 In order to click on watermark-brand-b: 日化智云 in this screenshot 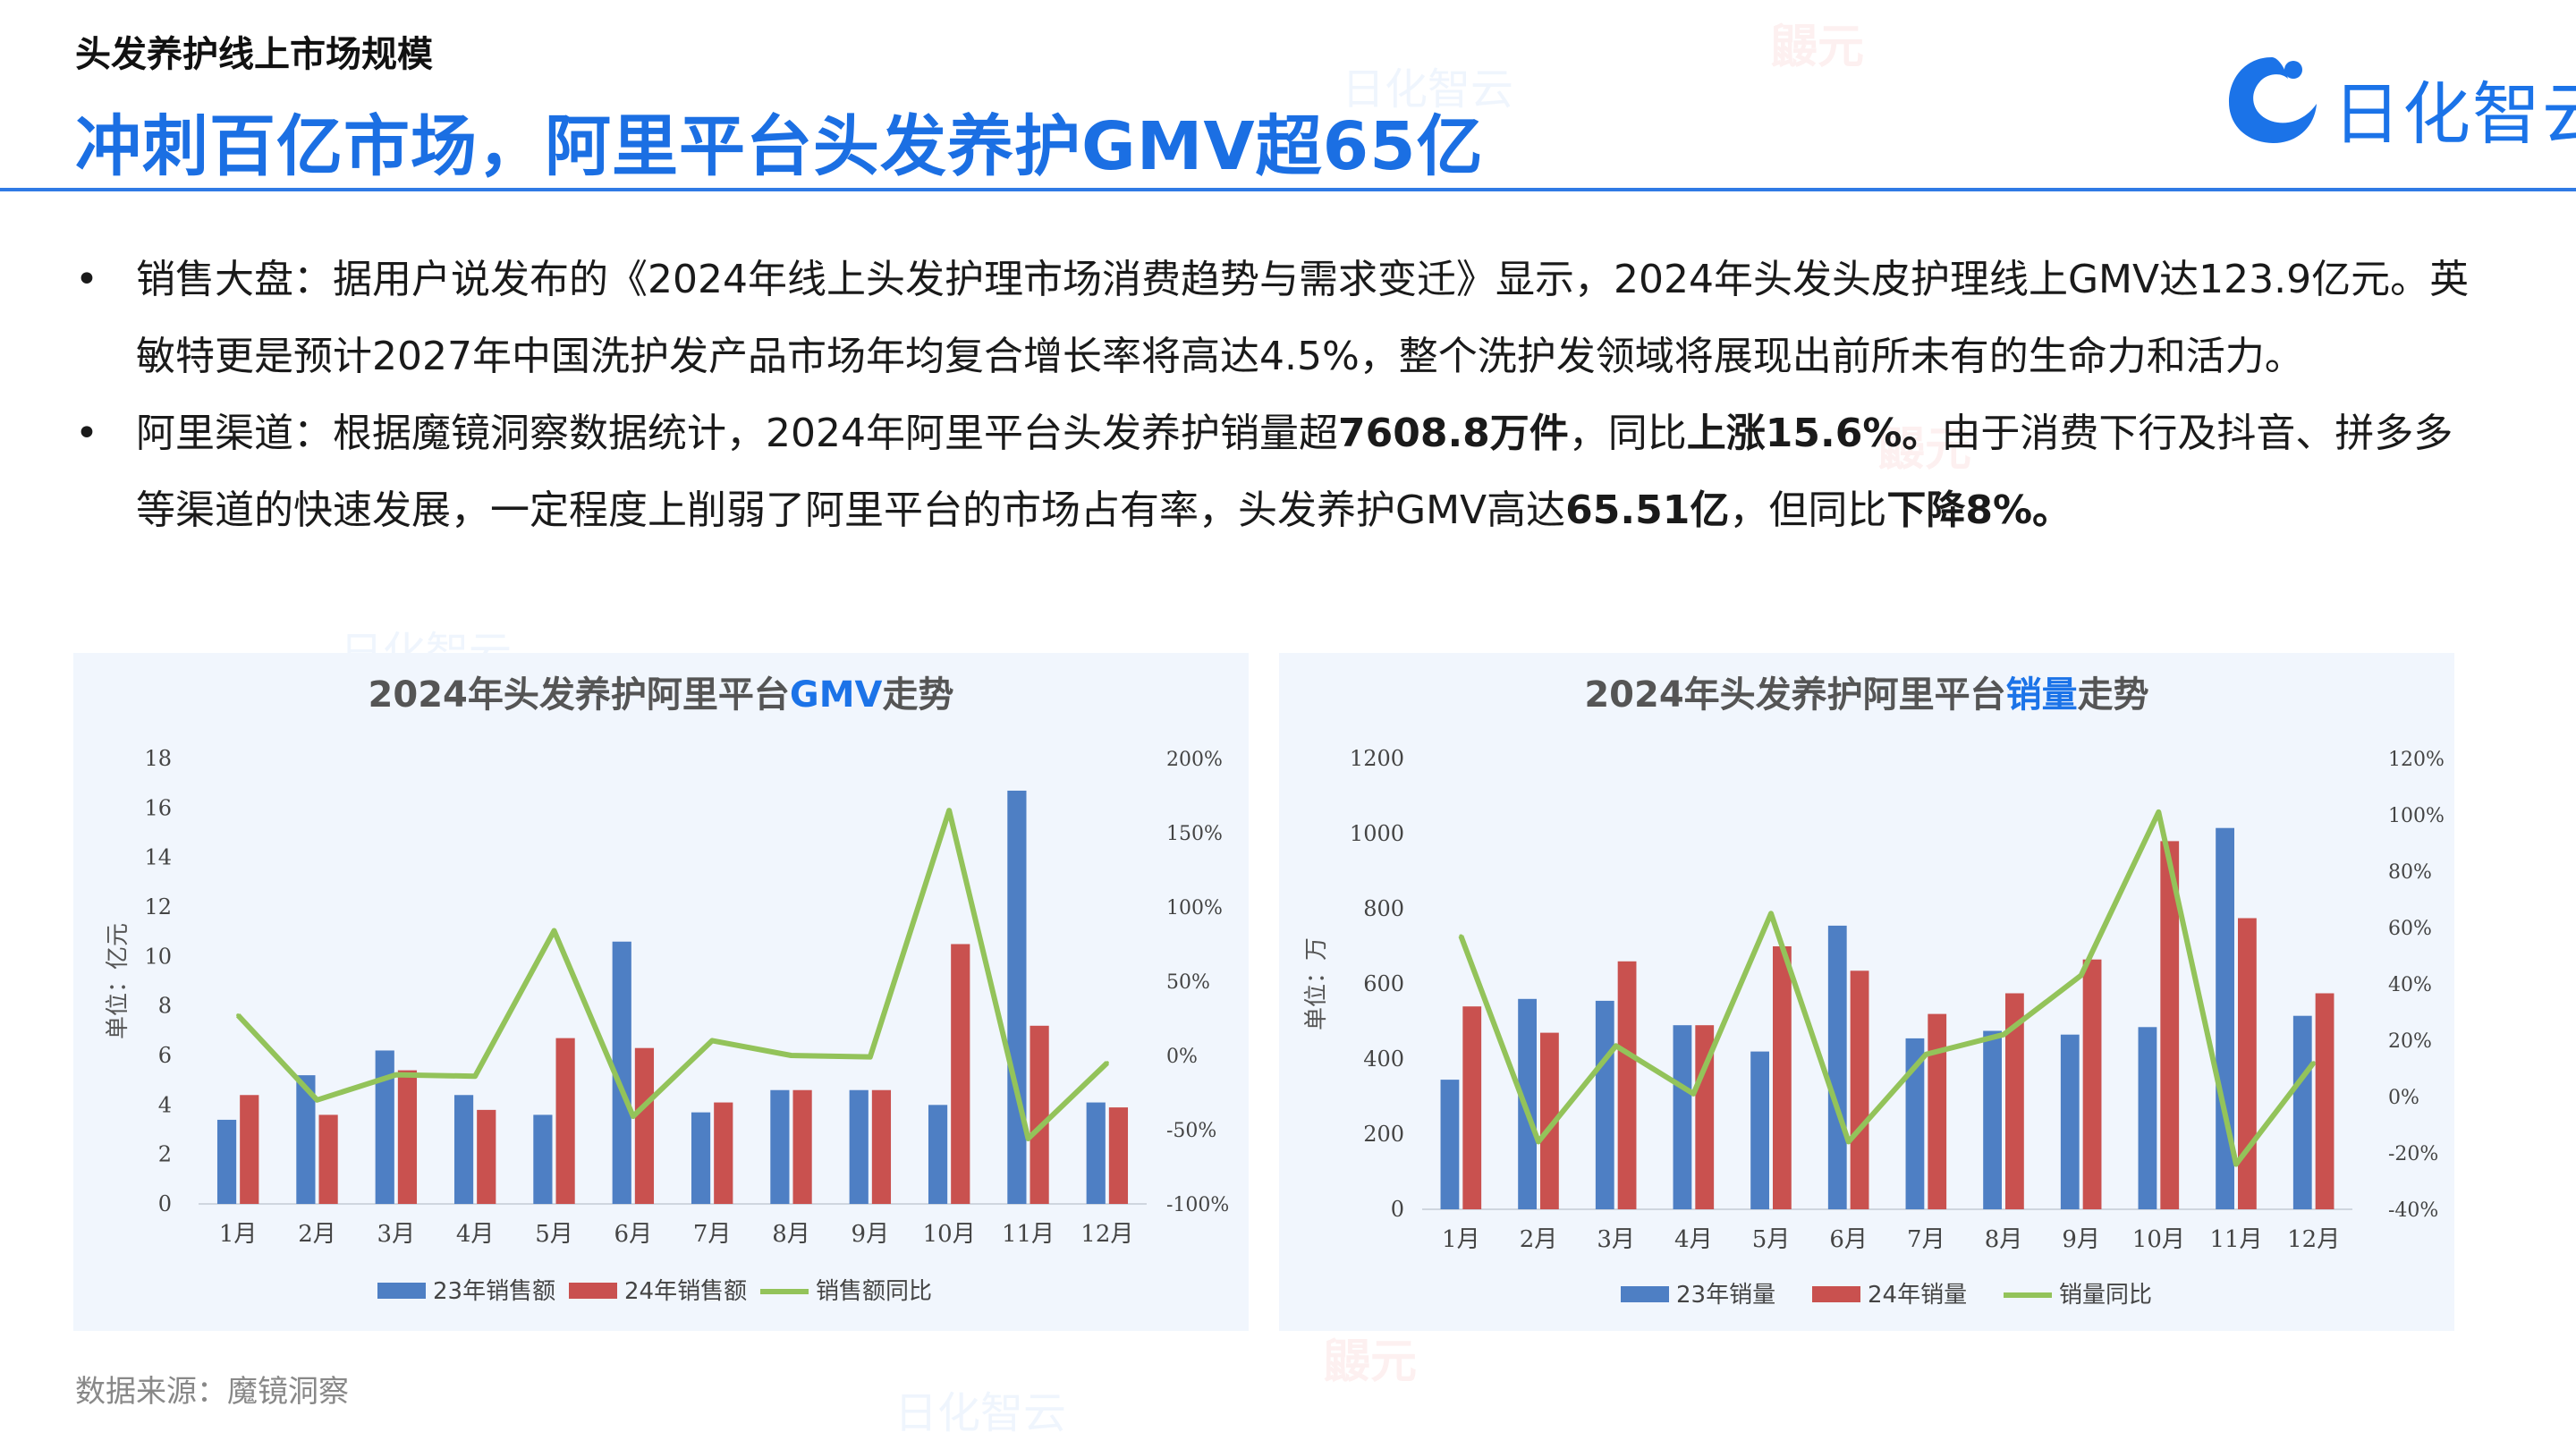, I will do `click(980, 1413)`.